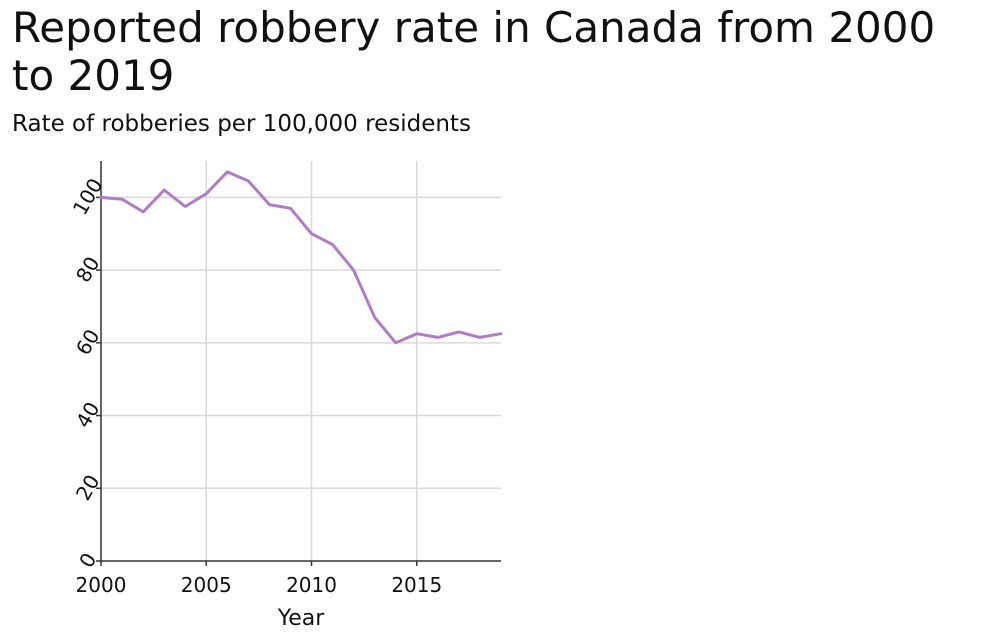 This screenshot has height=642, width=986. What do you see at coordinates (416, 585) in the screenshot?
I see `x-tick-label: 2015` at bounding box center [416, 585].